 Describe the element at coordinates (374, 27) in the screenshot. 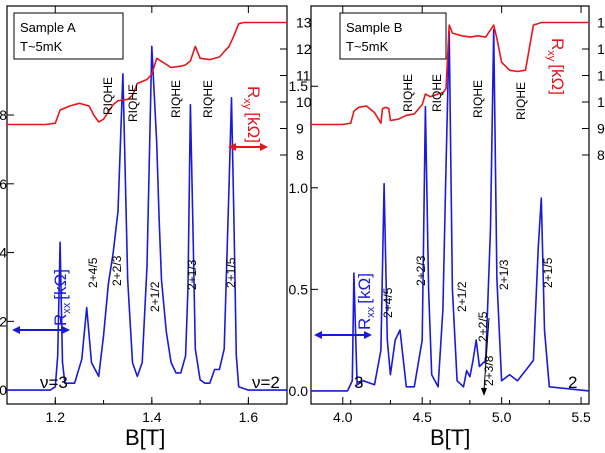

I see `info-line: Sample B` at that location.